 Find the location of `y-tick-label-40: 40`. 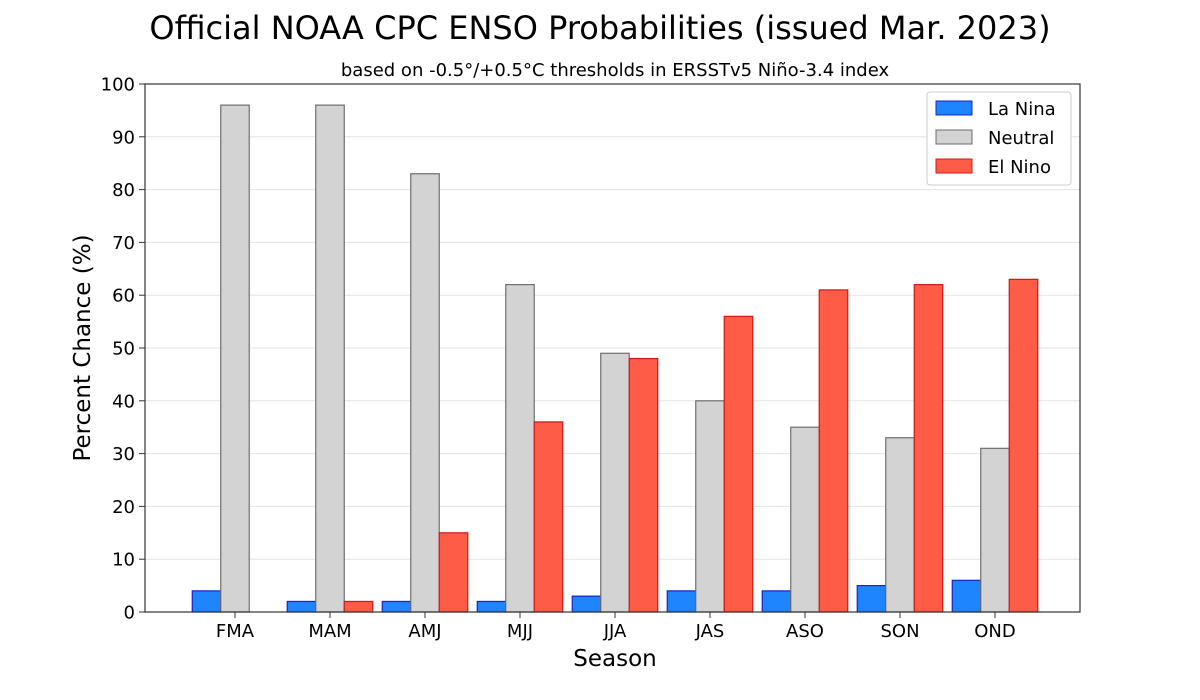

y-tick-label-40: 40 is located at coordinates (123, 401).